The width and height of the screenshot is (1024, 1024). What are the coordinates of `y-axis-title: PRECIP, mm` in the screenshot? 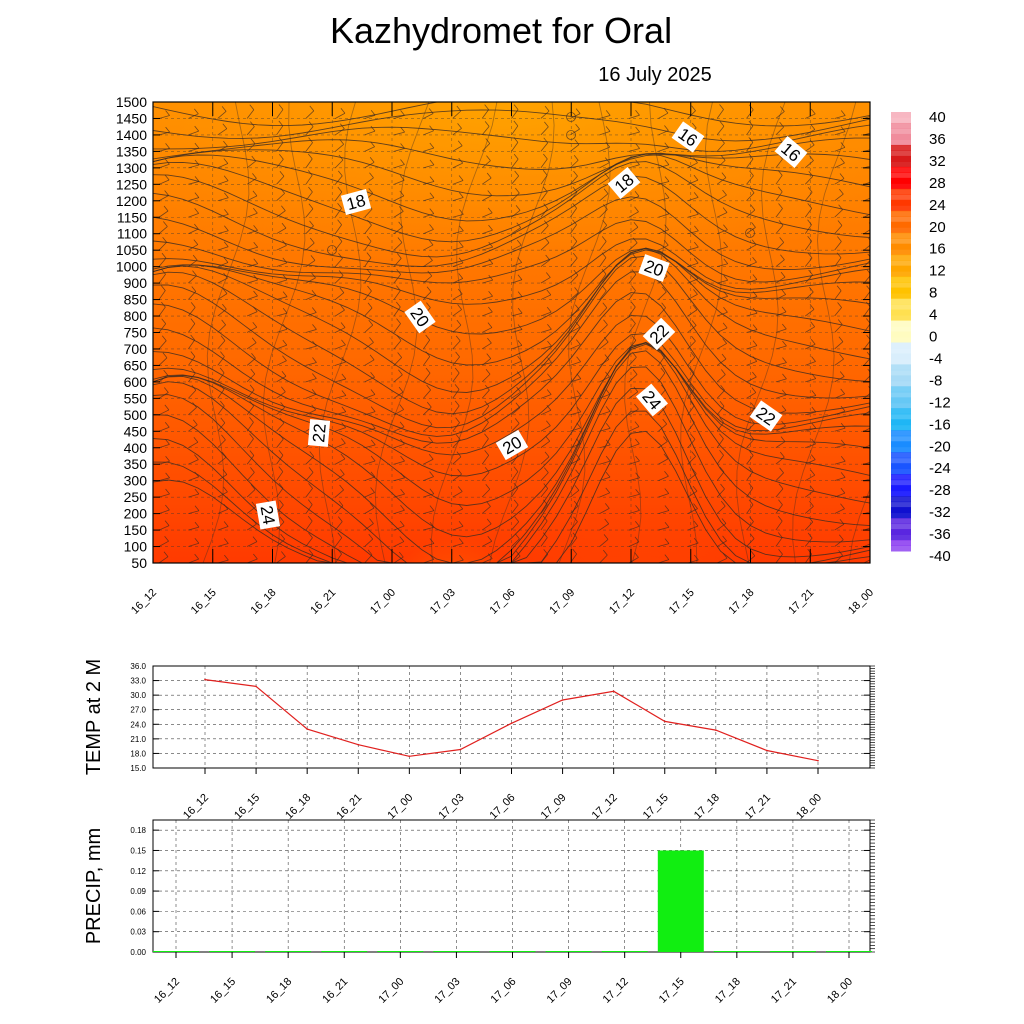 It's located at (94, 886).